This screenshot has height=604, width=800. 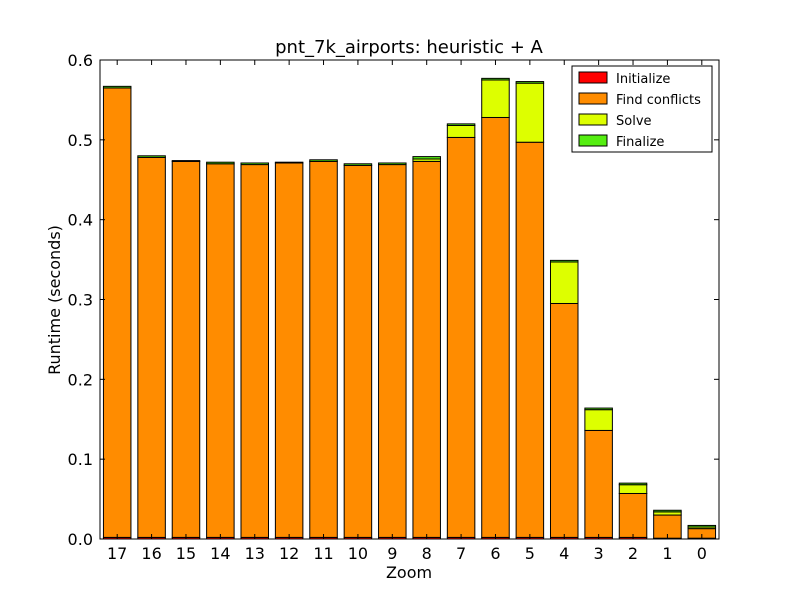 I want to click on y-tick-label: 0.0, so click(x=80, y=539).